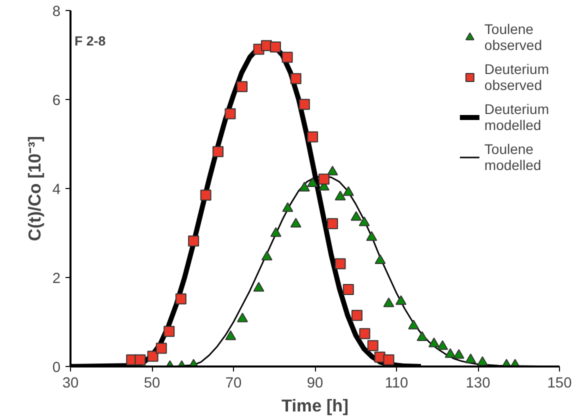 This screenshot has height=418, width=581. What do you see at coordinates (34, 189) in the screenshot?
I see `y-axis-title: C(t)/Co [10⁻³]` at bounding box center [34, 189].